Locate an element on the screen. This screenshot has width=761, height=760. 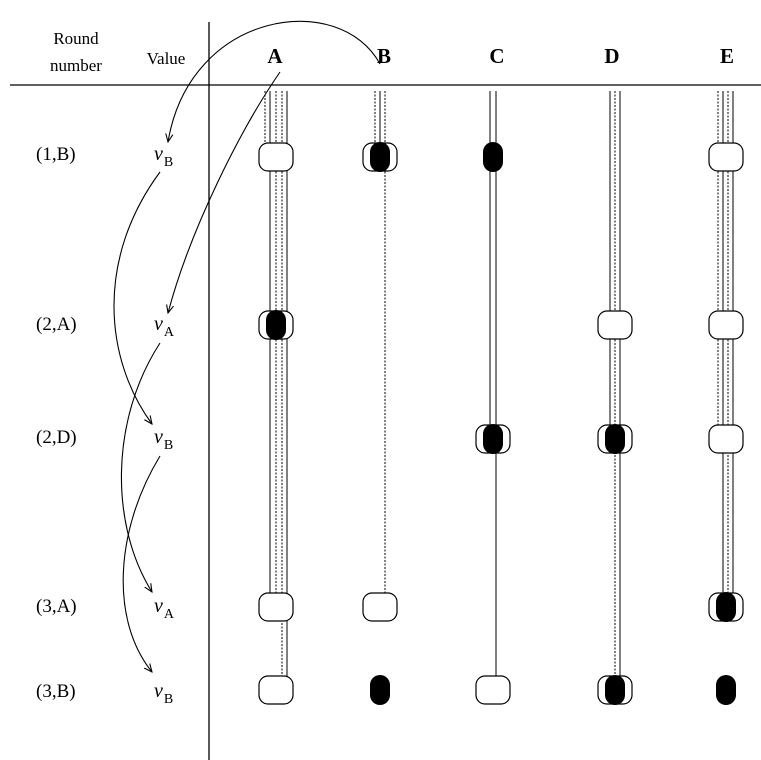
open-marker-b is located at coordinates (380, 607).